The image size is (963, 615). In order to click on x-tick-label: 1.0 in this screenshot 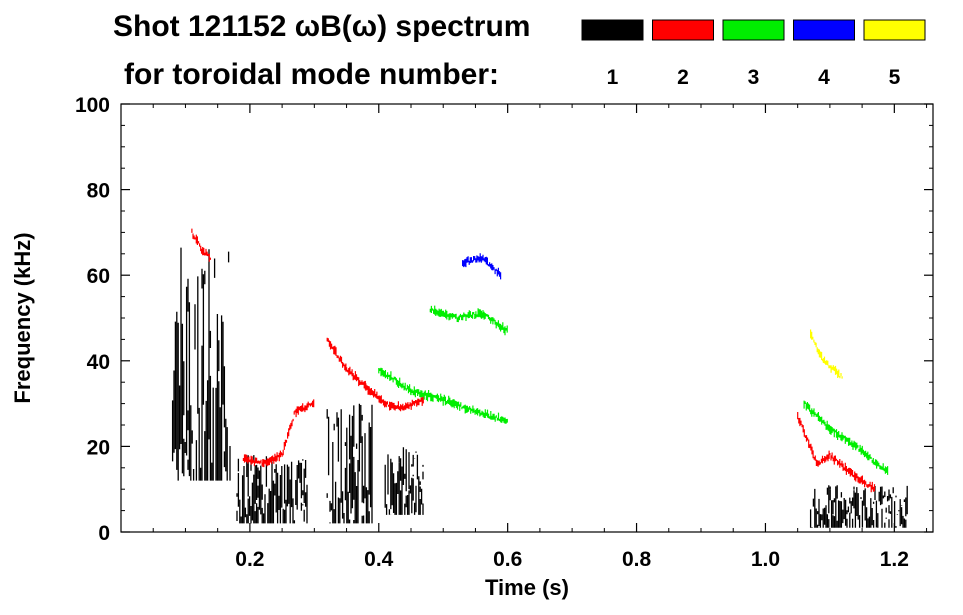, I will do `click(765, 559)`.